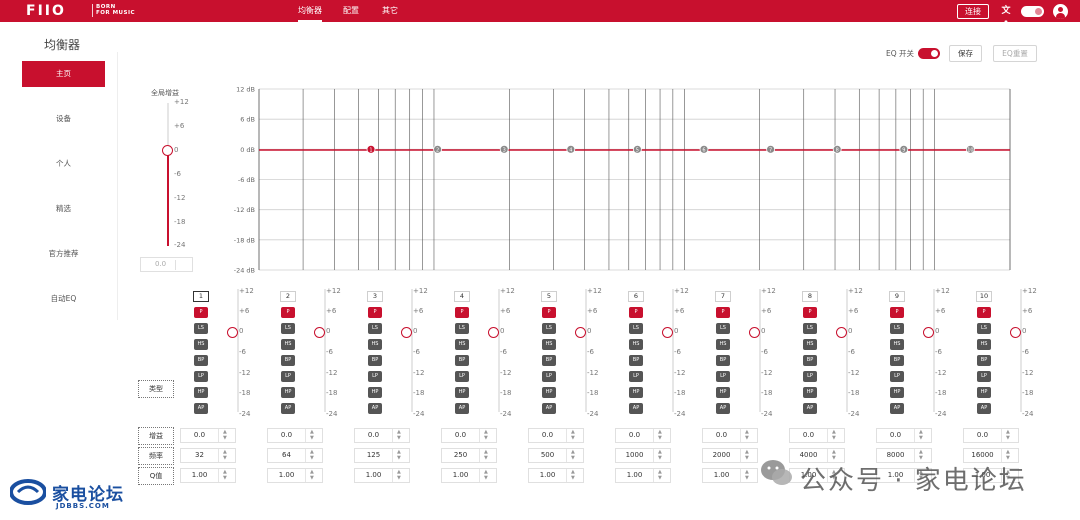 This screenshot has height=520, width=1080. I want to click on global-gain-knob, so click(167, 150).